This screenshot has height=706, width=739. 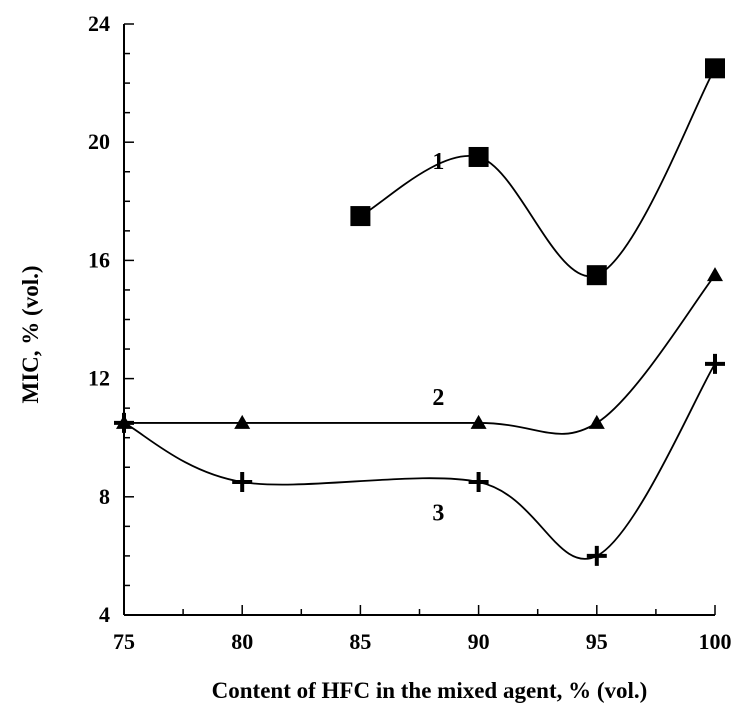 What do you see at coordinates (99, 378) in the screenshot?
I see `y-tick-label: 12` at bounding box center [99, 378].